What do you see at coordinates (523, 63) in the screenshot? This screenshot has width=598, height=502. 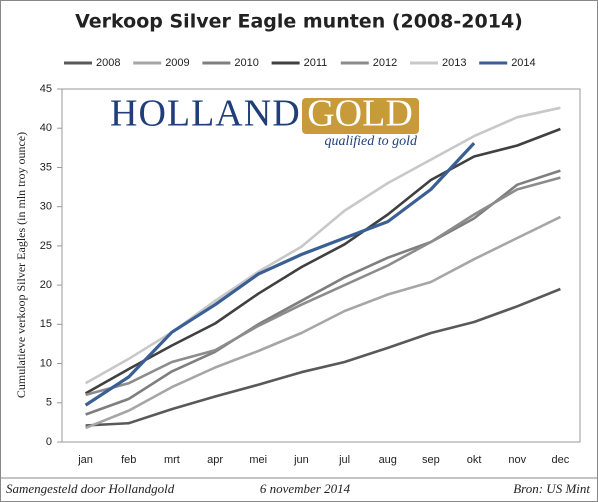 I see `legend-label: 2014` at bounding box center [523, 63].